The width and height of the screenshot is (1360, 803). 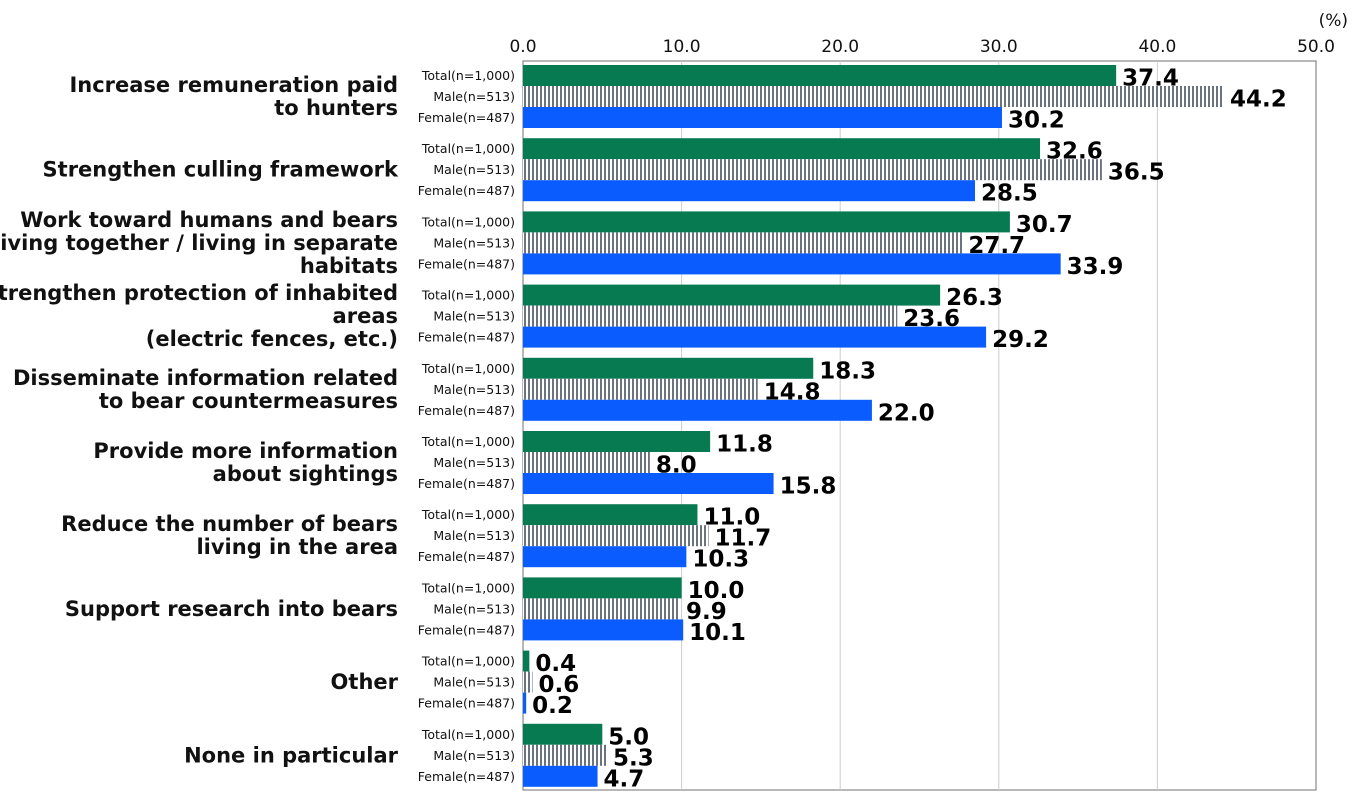 What do you see at coordinates (349, 266) in the screenshot?
I see `category-label: habitats` at bounding box center [349, 266].